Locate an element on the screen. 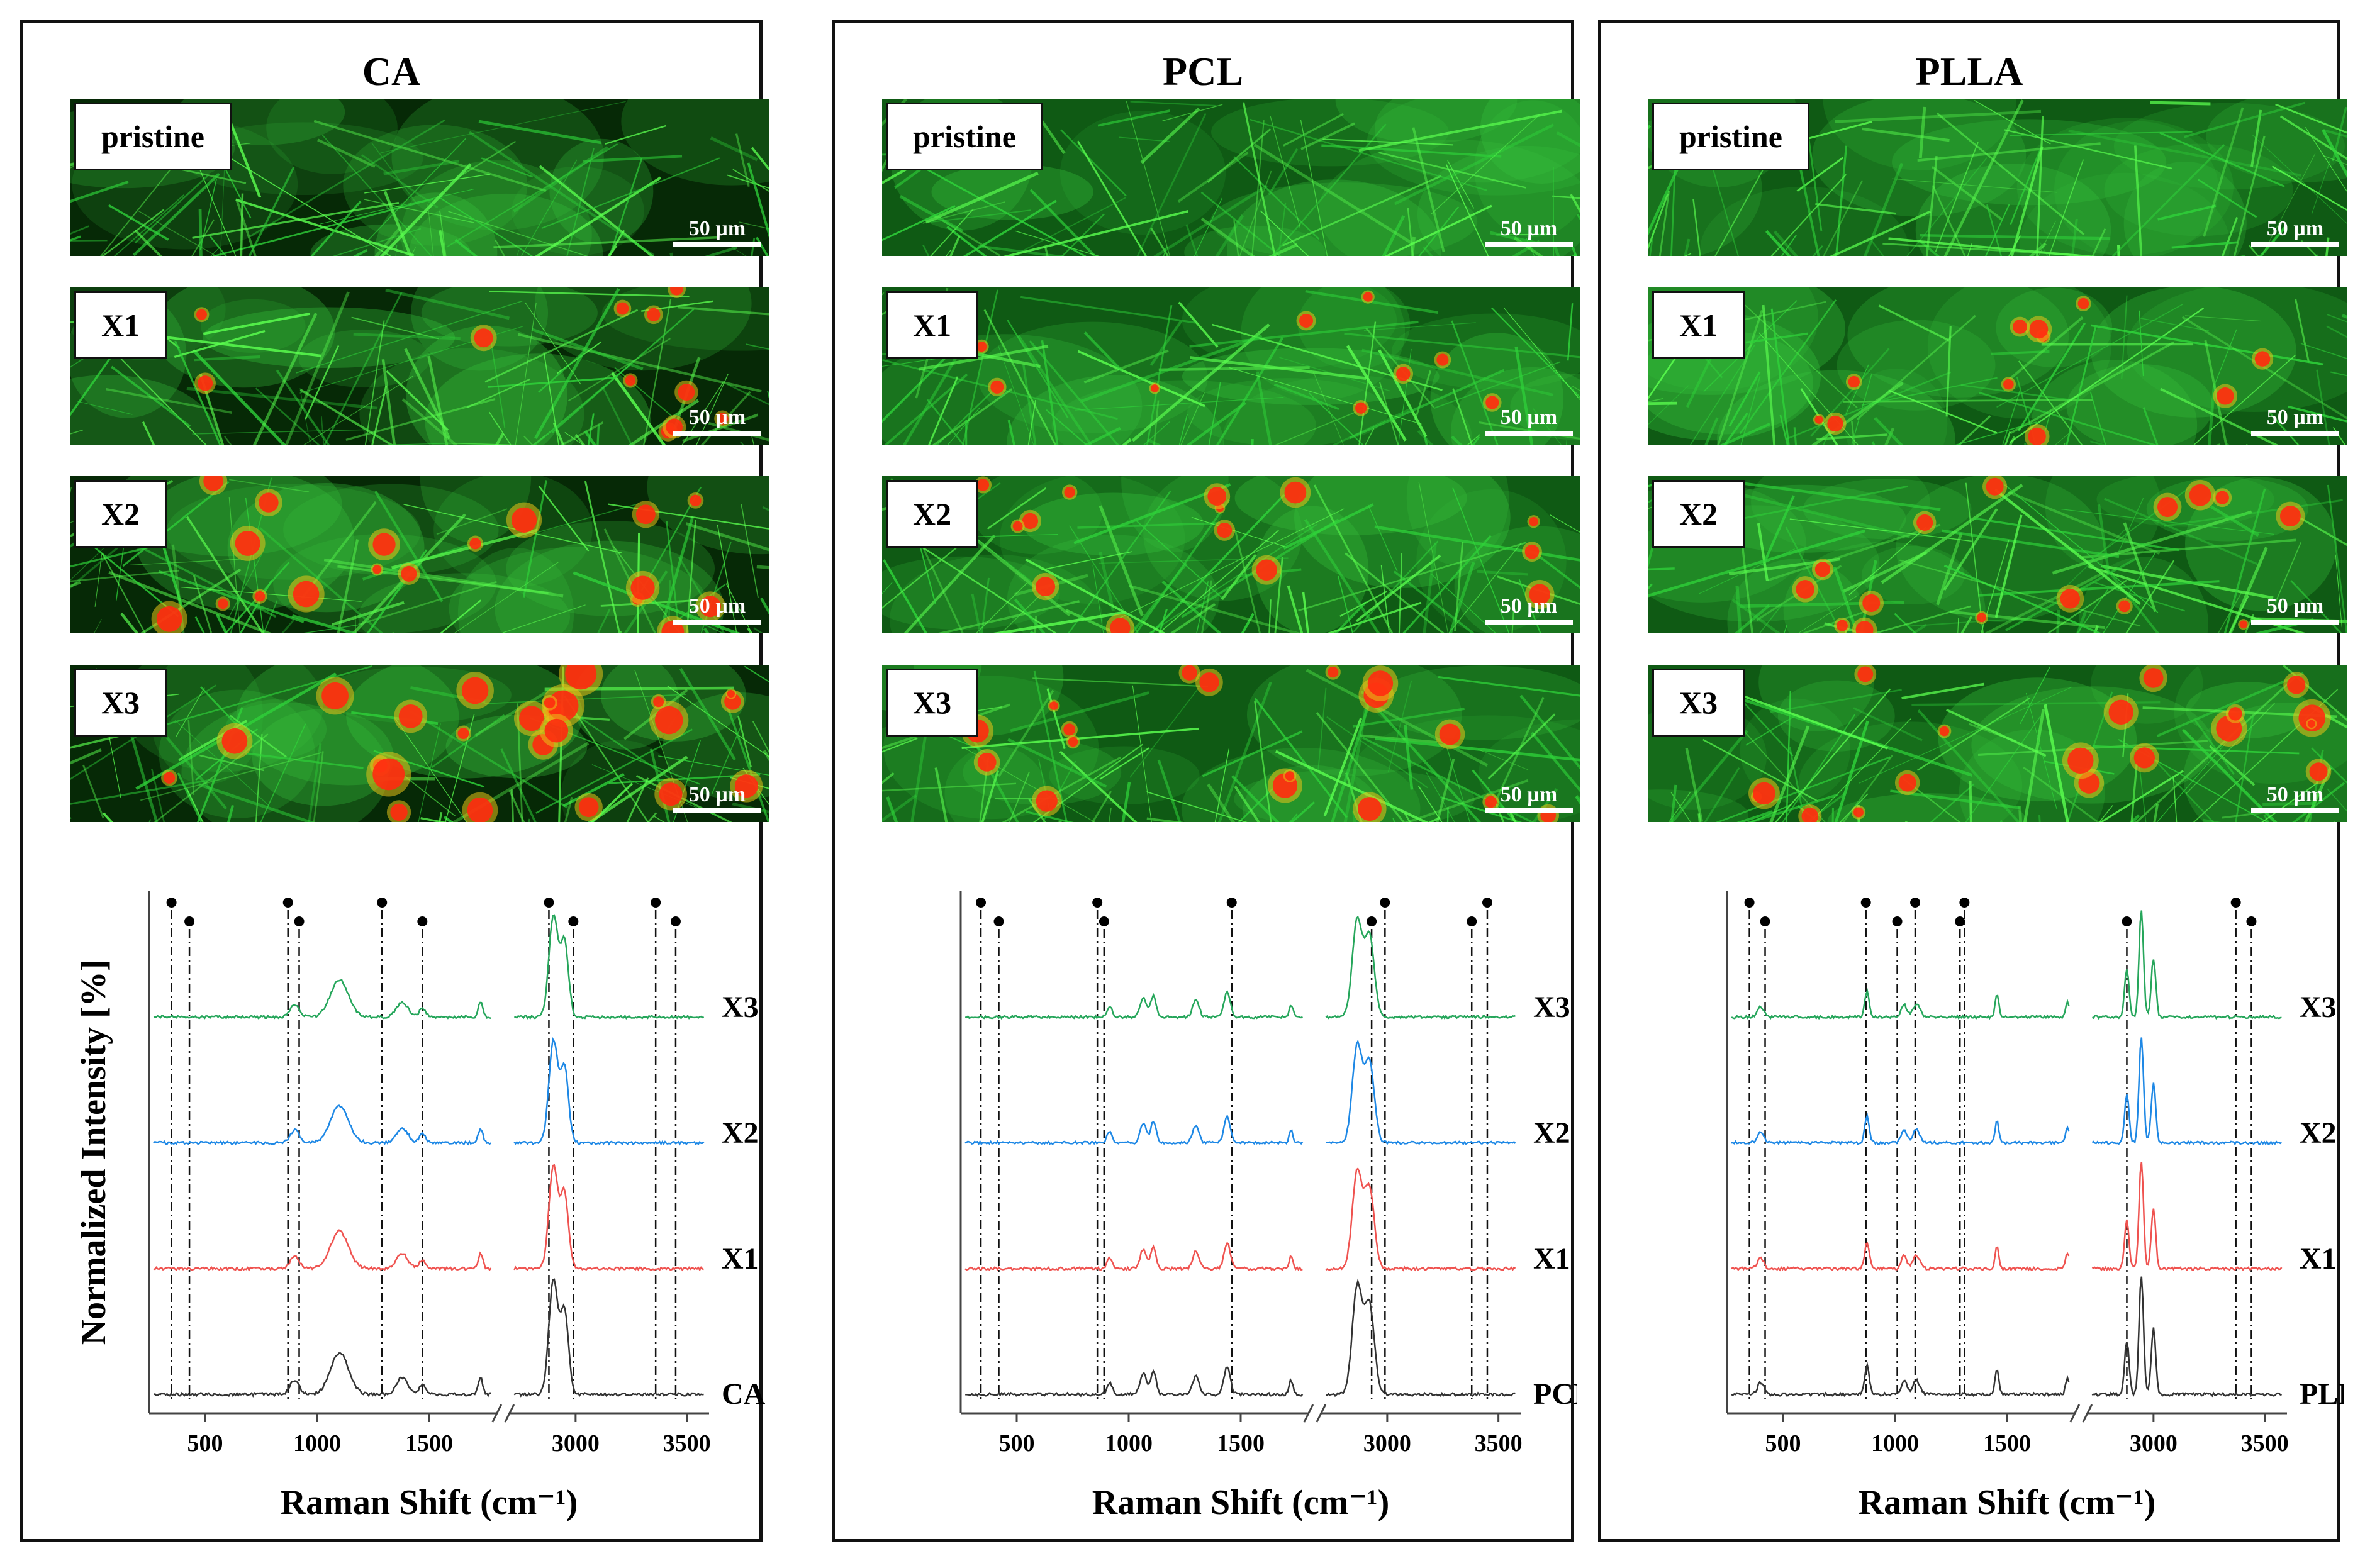  series-label: PLLA is located at coordinates (2322, 1394).